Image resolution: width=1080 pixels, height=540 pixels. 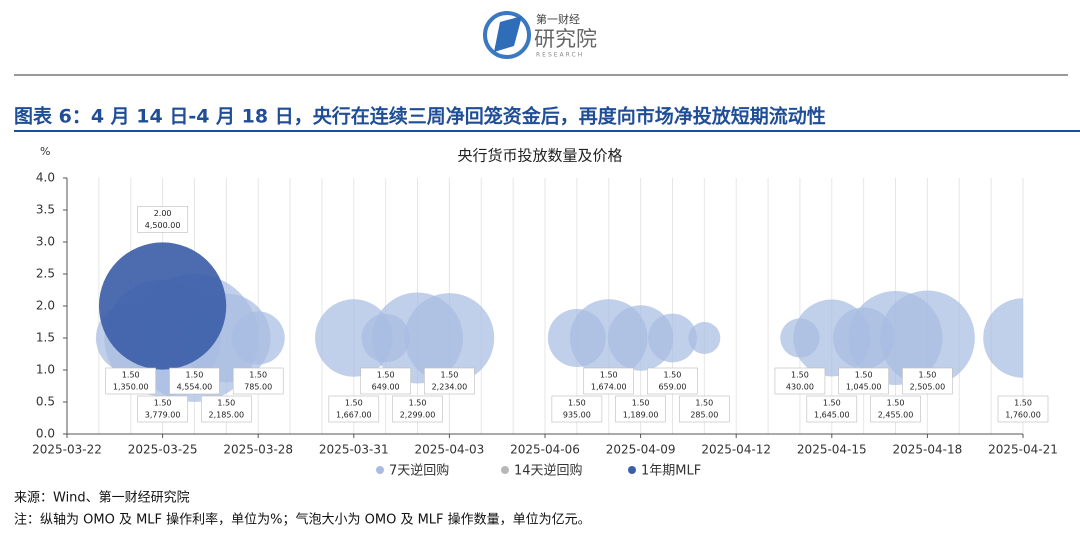 What do you see at coordinates (928, 450) in the screenshot?
I see `x-tick-label: 2025-04-18` at bounding box center [928, 450].